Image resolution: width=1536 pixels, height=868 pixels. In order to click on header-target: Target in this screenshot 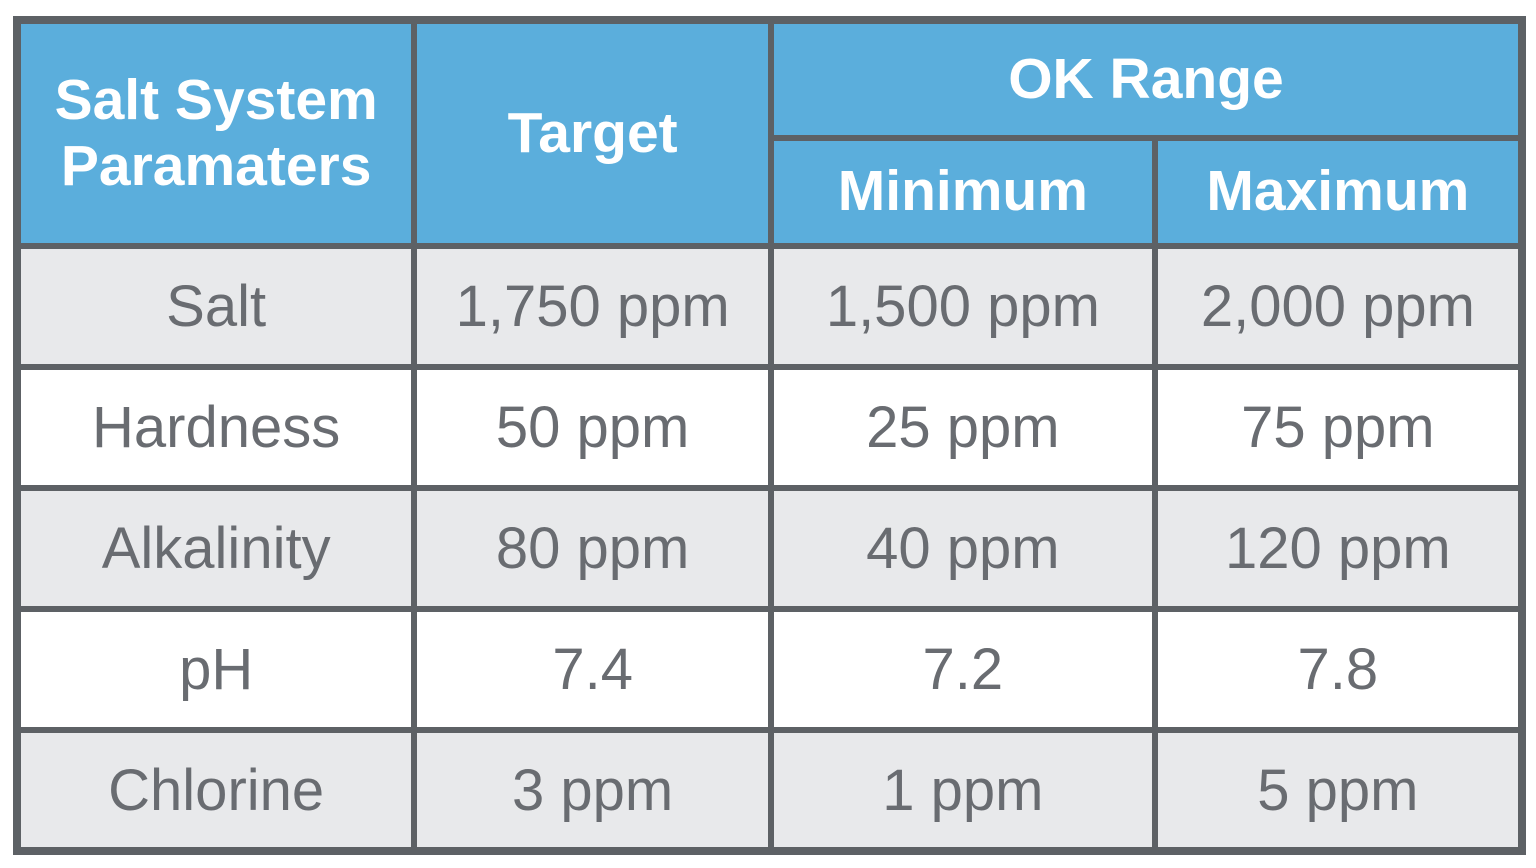, I will do `click(592, 133)`.